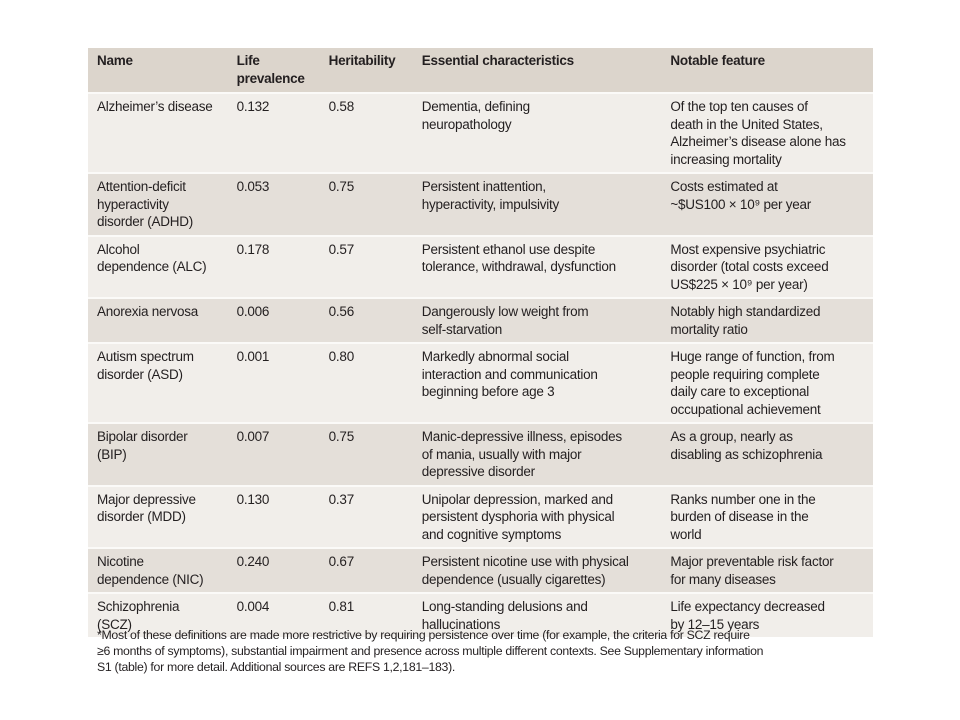  Describe the element at coordinates (158, 570) in the screenshot. I see `cell-name: Nicotine dependence (NIC)` at that location.